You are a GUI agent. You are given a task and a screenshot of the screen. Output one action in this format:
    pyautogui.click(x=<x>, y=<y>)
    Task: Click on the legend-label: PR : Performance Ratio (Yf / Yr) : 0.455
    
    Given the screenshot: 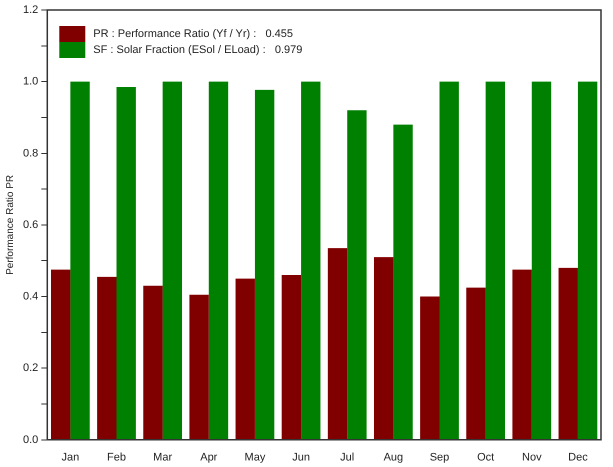 What is the action you would take?
    pyautogui.click(x=193, y=34)
    